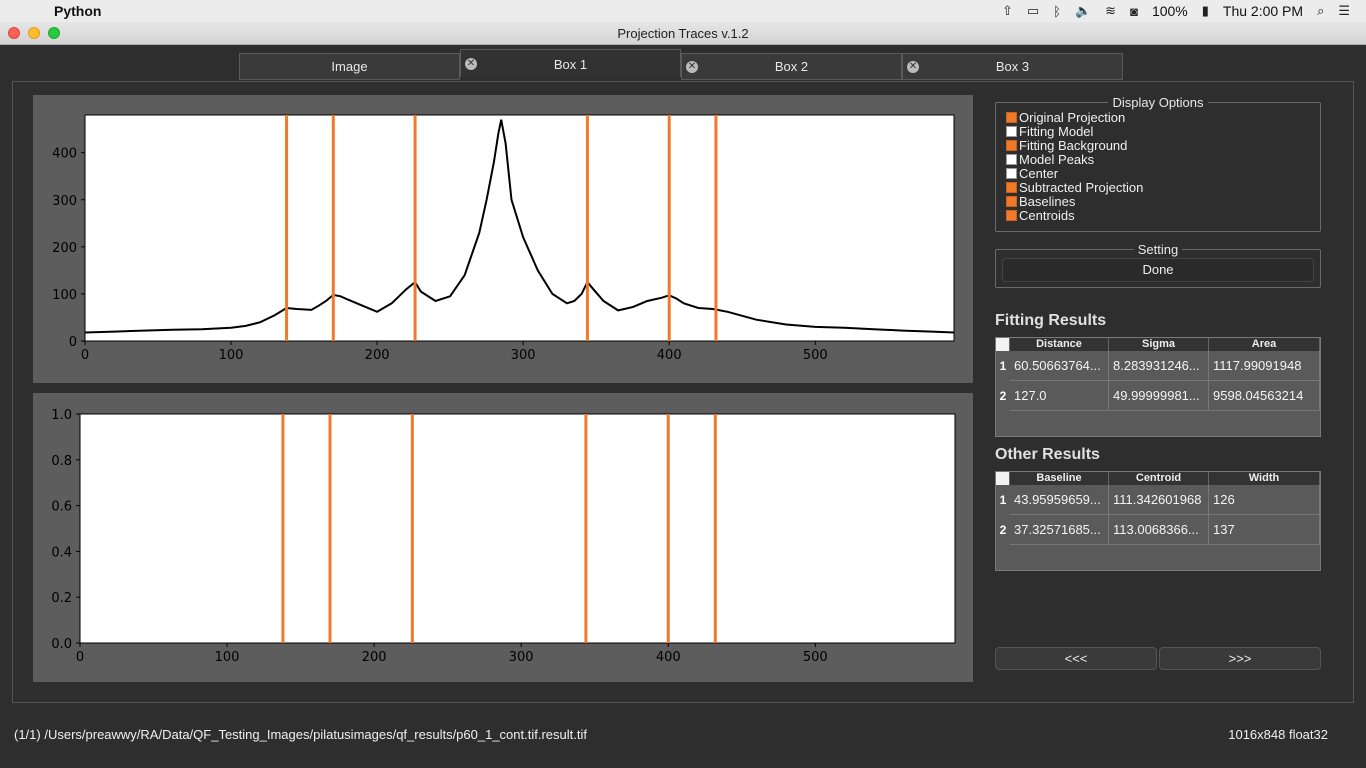 The image size is (1366, 768). Describe the element at coordinates (1158, 270) in the screenshot. I see `done-button: Done` at that location.